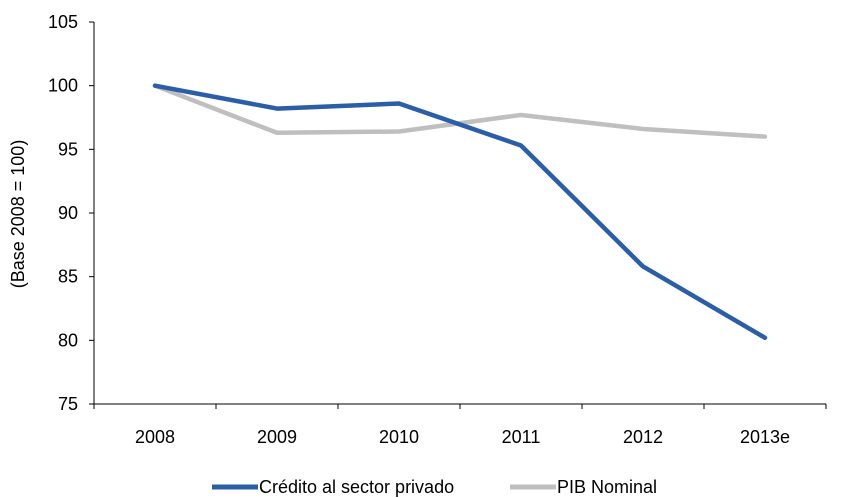 The width and height of the screenshot is (844, 498). Describe the element at coordinates (68, 149) in the screenshot. I see `y-tick-label: 95` at that location.